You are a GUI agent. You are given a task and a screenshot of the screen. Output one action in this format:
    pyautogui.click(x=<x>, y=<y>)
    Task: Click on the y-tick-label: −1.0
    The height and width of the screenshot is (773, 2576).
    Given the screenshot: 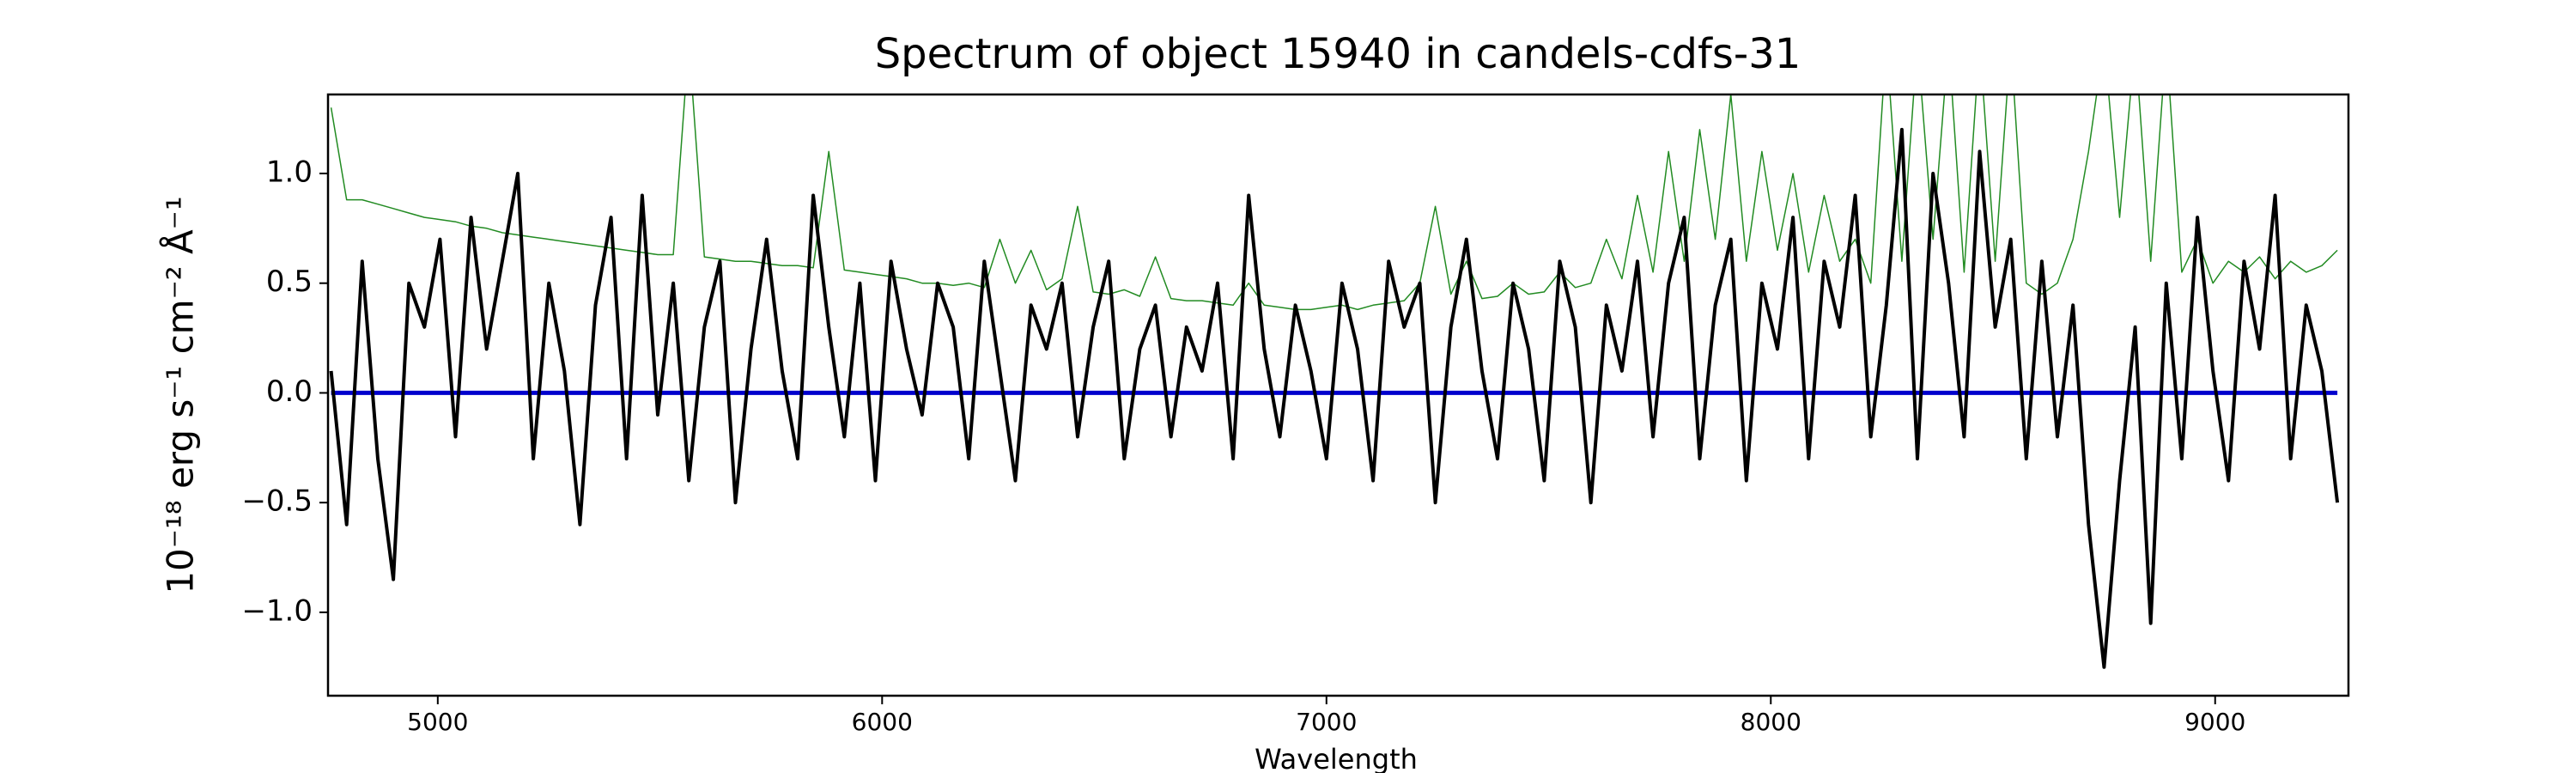 What is the action you would take?
    pyautogui.click(x=277, y=610)
    